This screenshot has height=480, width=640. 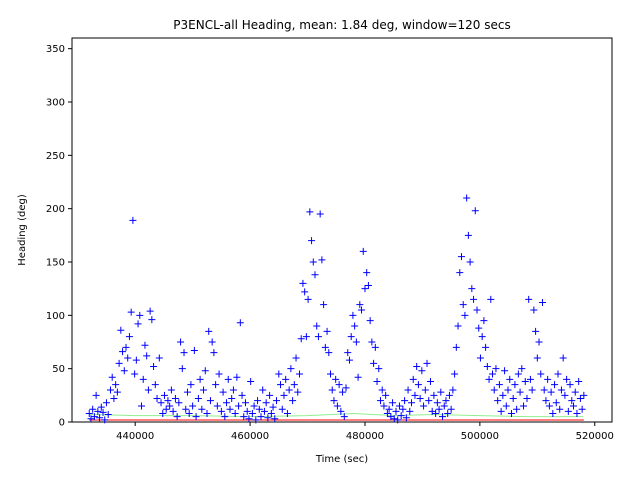 I want to click on y-tick-label: 50, so click(x=58, y=369).